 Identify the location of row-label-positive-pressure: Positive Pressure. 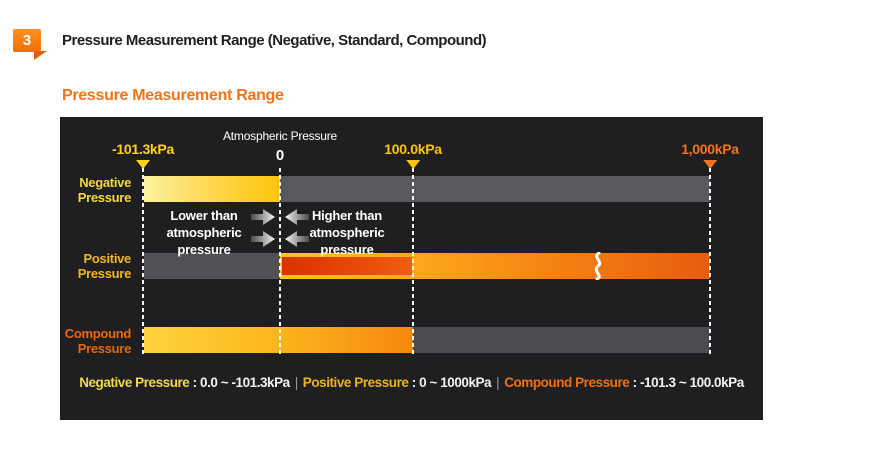
(104, 266).